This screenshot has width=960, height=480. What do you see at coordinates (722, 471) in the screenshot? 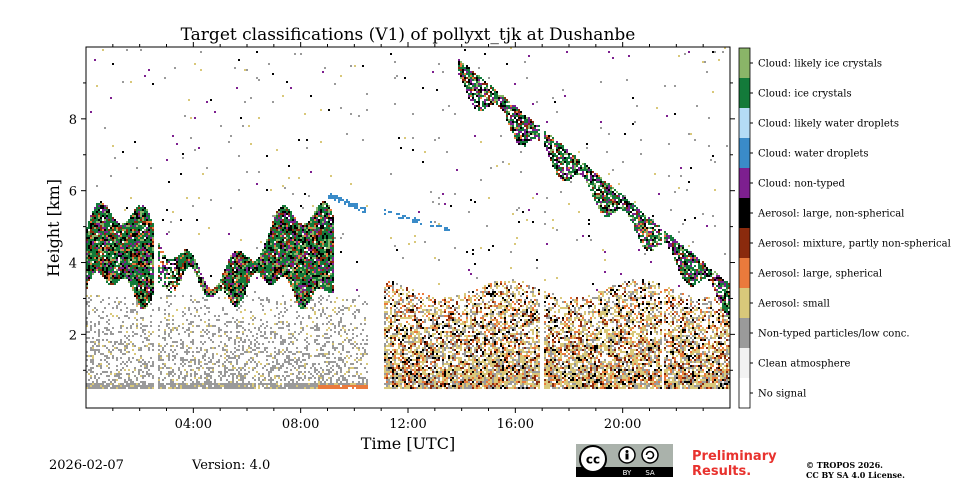
I see `preliminary-line2: Results.` at bounding box center [722, 471].